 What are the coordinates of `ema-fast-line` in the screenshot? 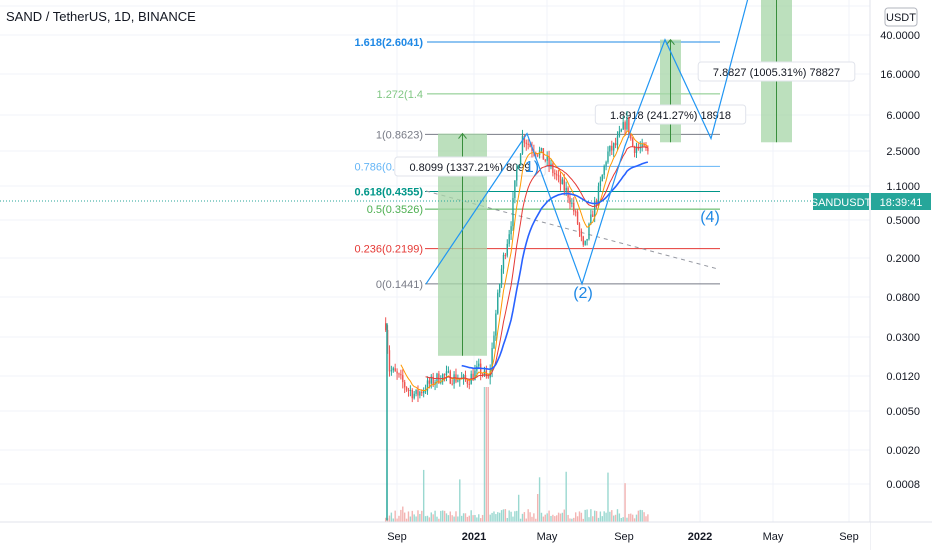 It's located at (524, 260).